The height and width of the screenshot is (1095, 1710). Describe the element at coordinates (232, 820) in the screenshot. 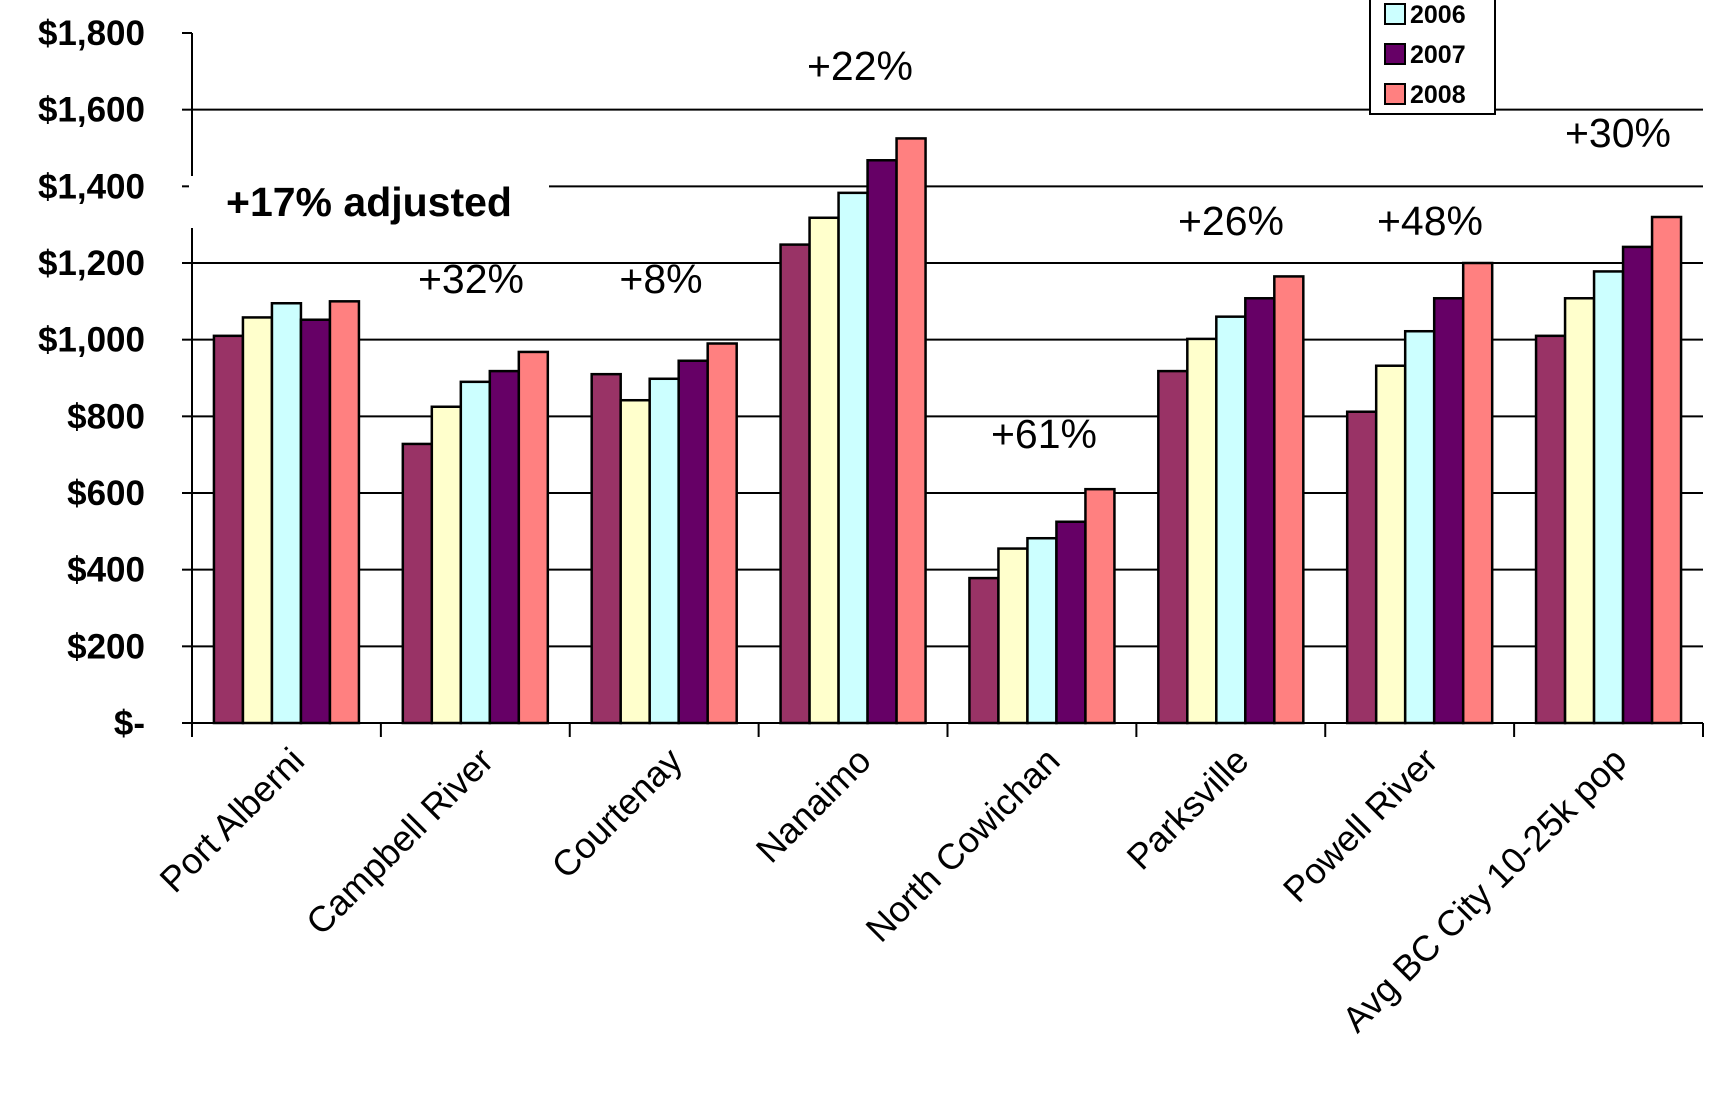

I see `x-tick-label: Port Alberni` at that location.